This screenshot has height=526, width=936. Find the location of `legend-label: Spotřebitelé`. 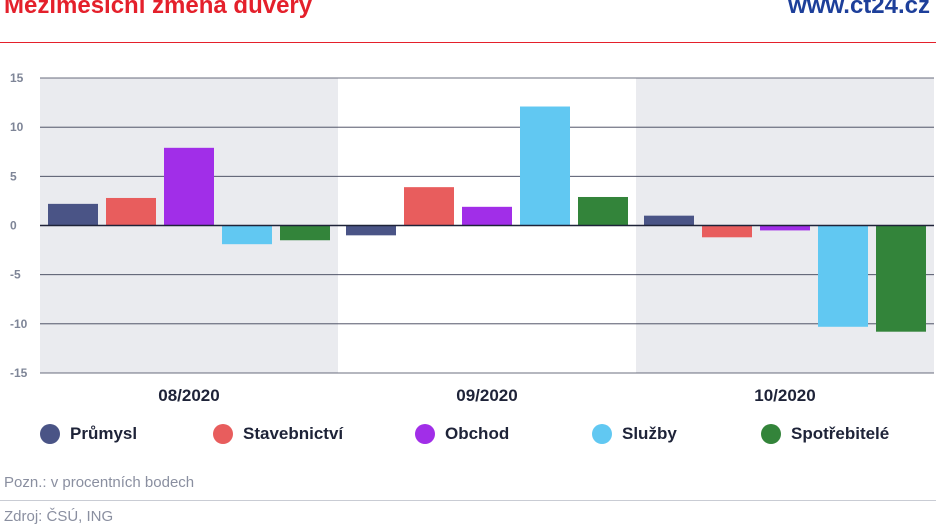

legend-label: Spotřebitelé is located at coordinates (840, 433).